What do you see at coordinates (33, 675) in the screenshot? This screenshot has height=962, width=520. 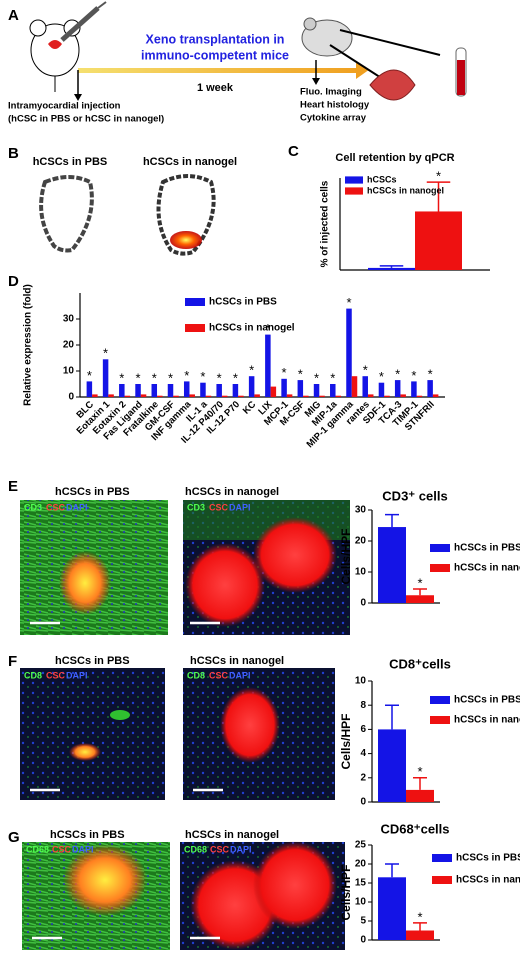 I see `stain-label: CD8` at bounding box center [33, 675].